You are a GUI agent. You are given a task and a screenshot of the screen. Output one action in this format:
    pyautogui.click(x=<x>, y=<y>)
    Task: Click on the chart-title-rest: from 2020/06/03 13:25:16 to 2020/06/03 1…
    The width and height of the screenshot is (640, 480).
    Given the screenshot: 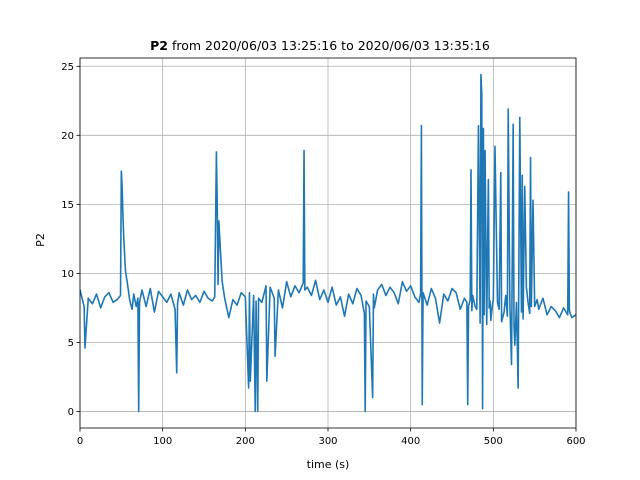 What is the action you would take?
    pyautogui.click(x=329, y=45)
    